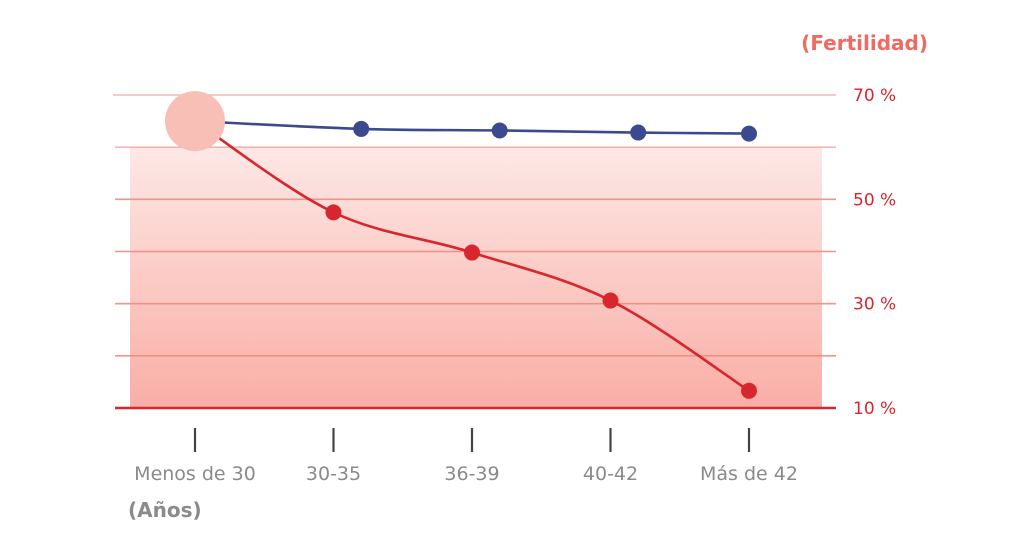 The width and height of the screenshot is (1024, 551). What do you see at coordinates (472, 127) in the screenshot?
I see `series-line` at bounding box center [472, 127].